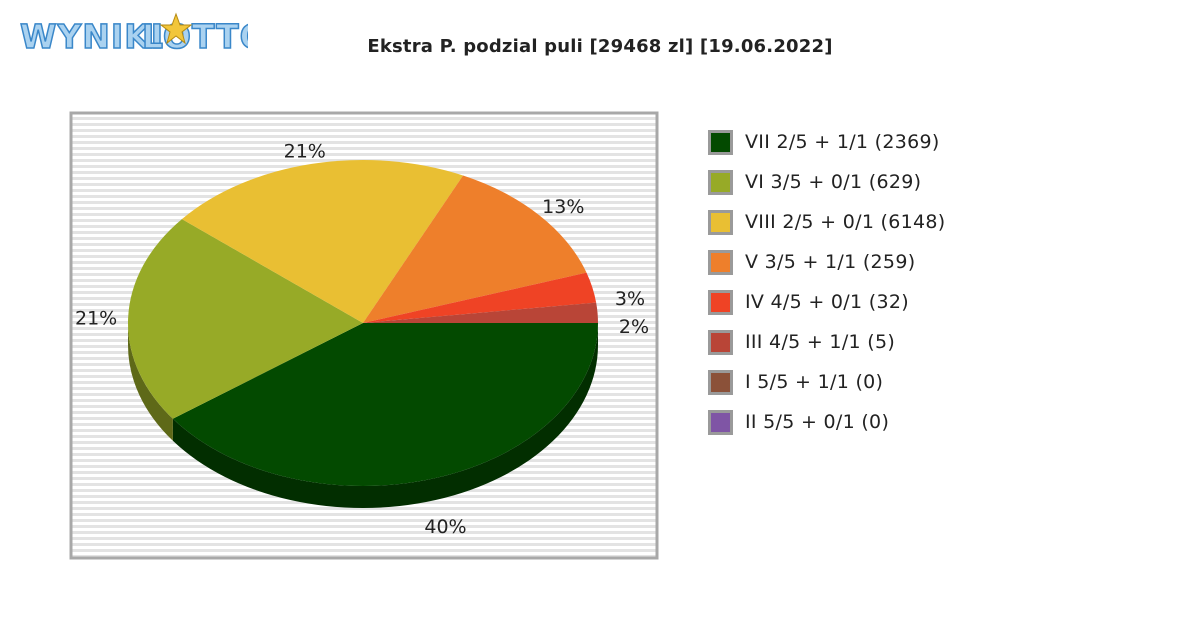 The width and height of the screenshot is (1200, 630). What do you see at coordinates (445, 527) in the screenshot?
I see `pie-slice-label: 40%` at bounding box center [445, 527].